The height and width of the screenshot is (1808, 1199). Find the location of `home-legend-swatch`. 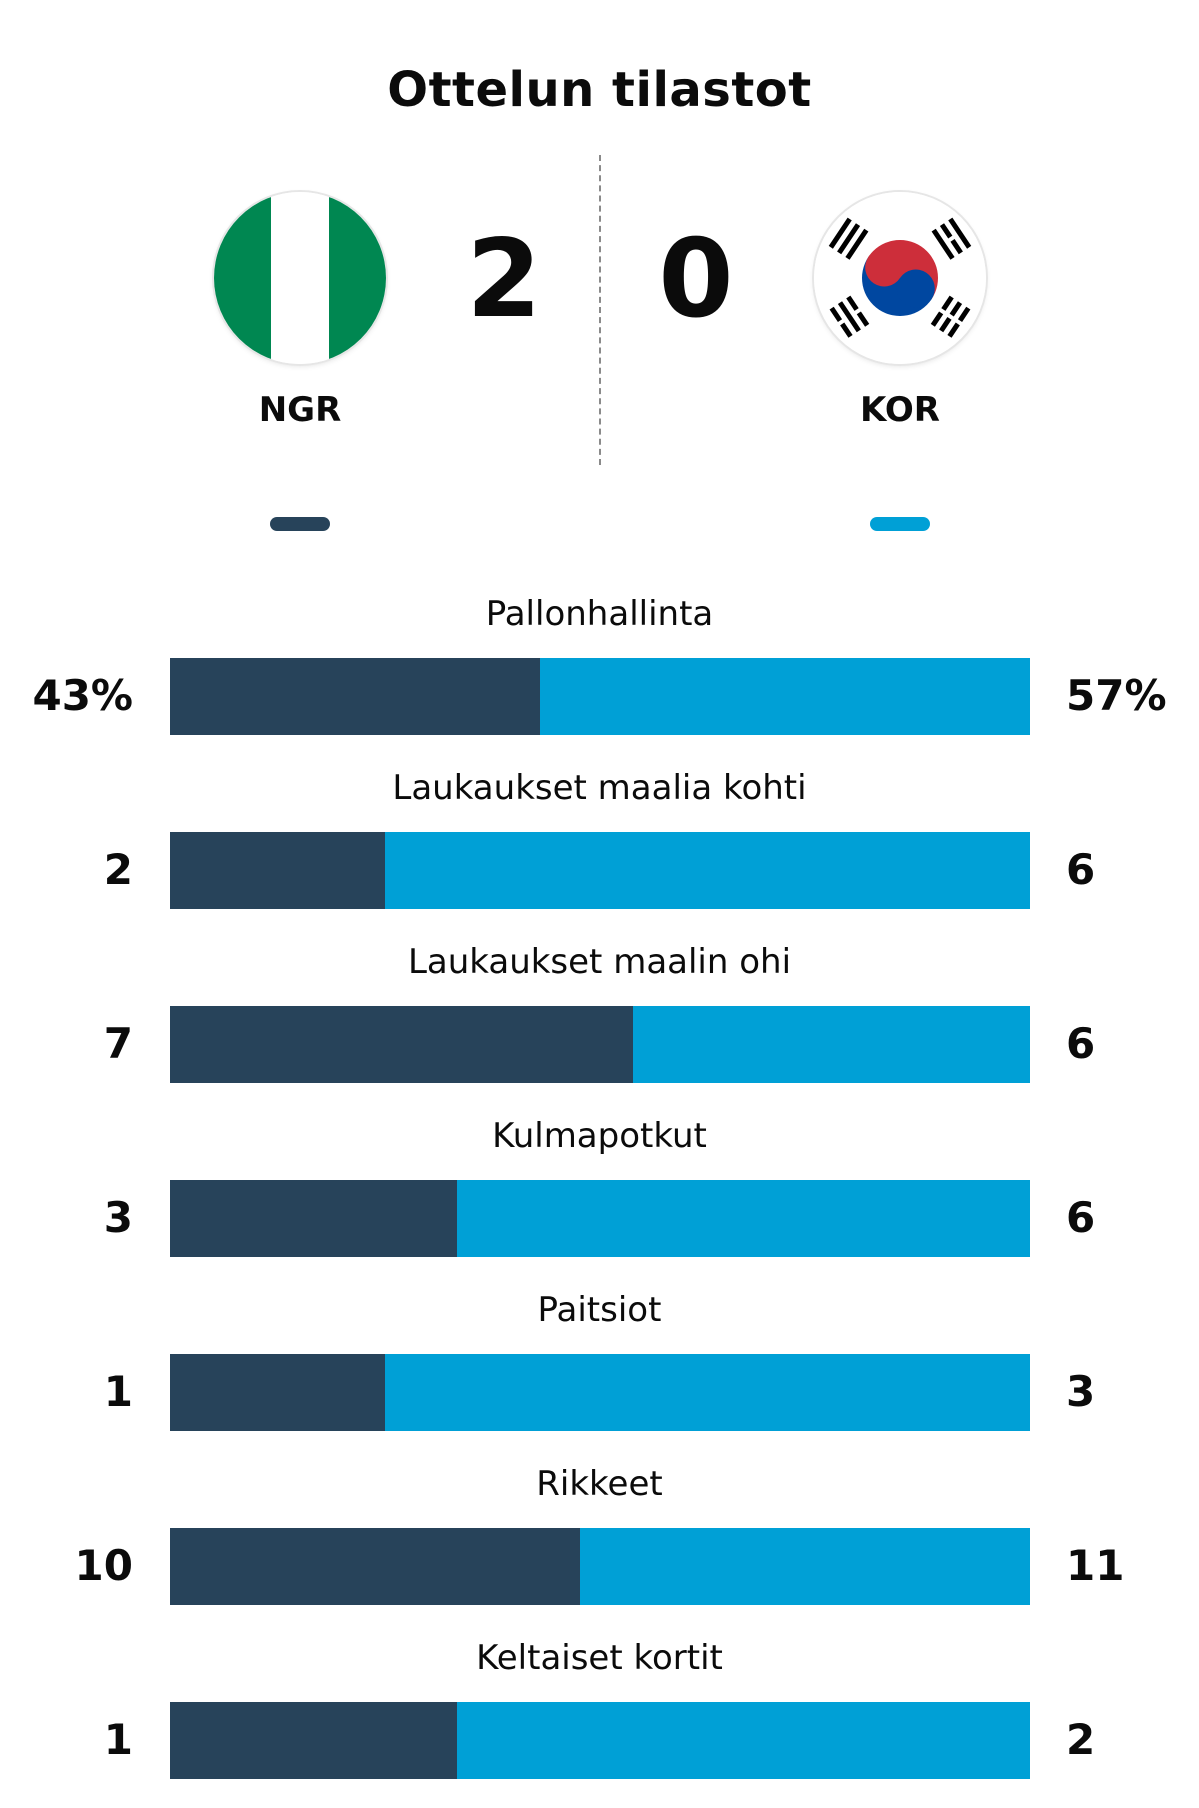

home-legend-swatch is located at coordinates (300, 524).